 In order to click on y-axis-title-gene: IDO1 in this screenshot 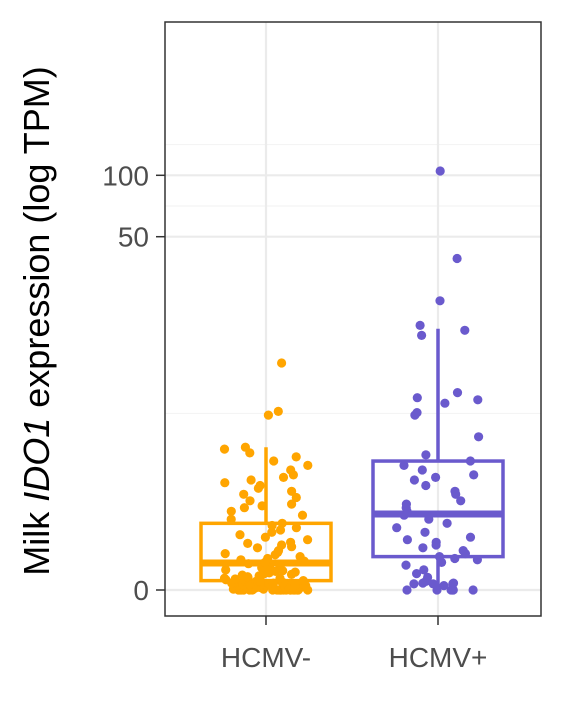, I will do `click(36, 460)`.